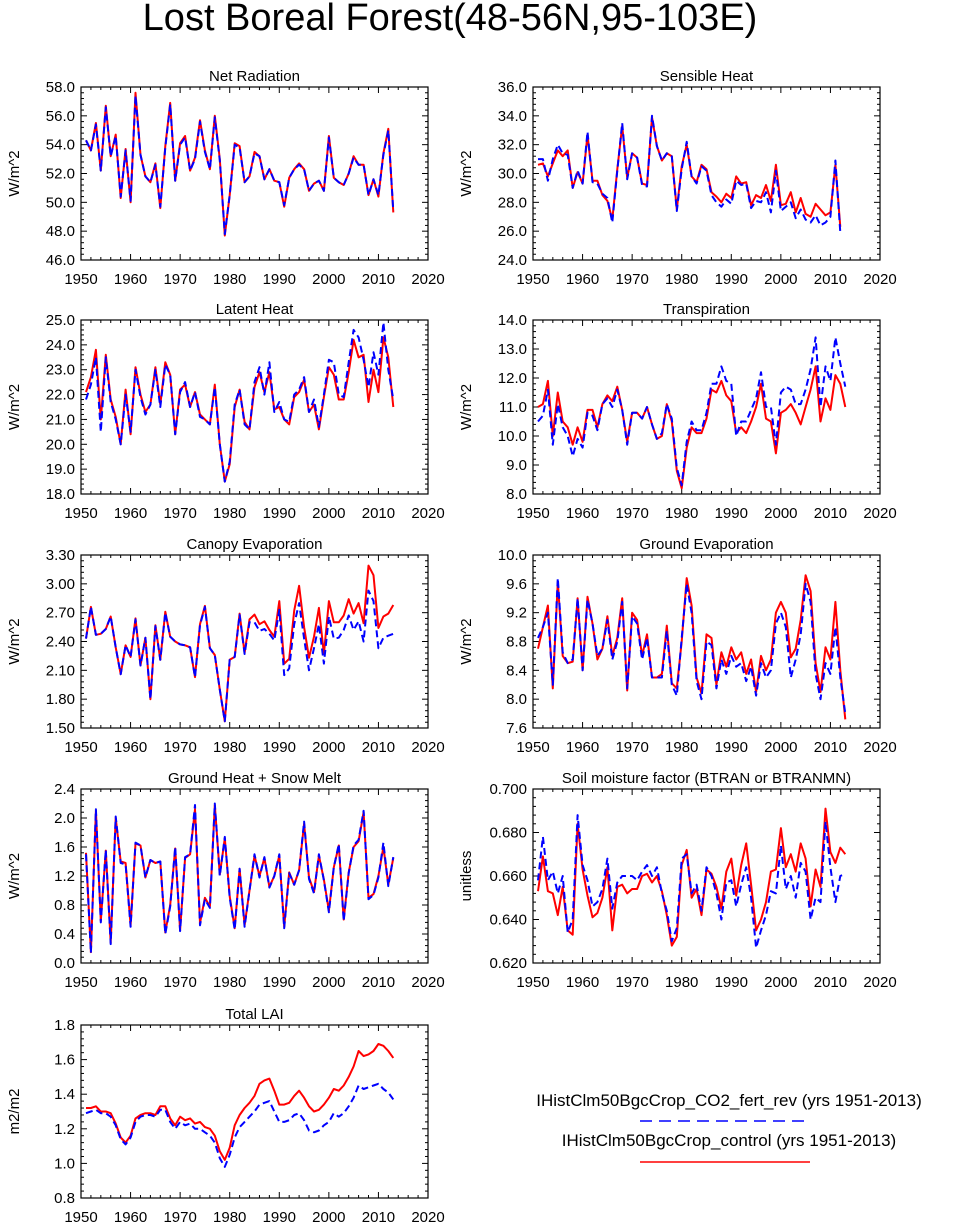 The height and width of the screenshot is (1232, 957). I want to click on plot-frame-transpiration, so click(706, 407).